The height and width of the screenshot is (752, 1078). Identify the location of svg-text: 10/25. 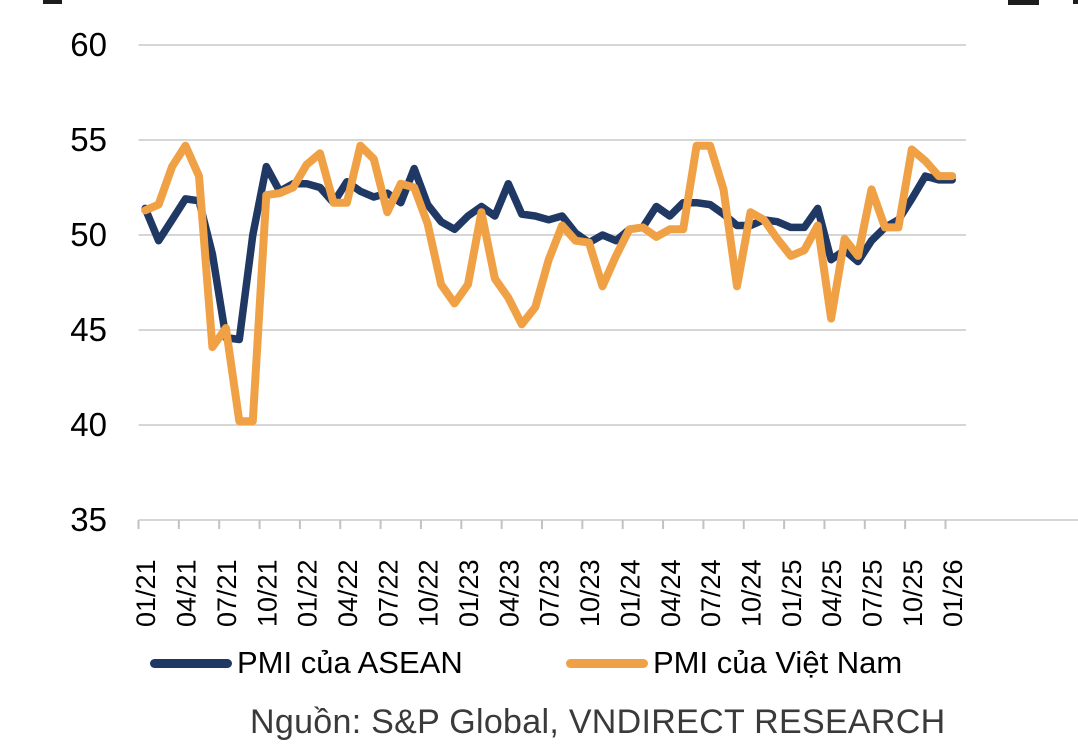
(913, 593).